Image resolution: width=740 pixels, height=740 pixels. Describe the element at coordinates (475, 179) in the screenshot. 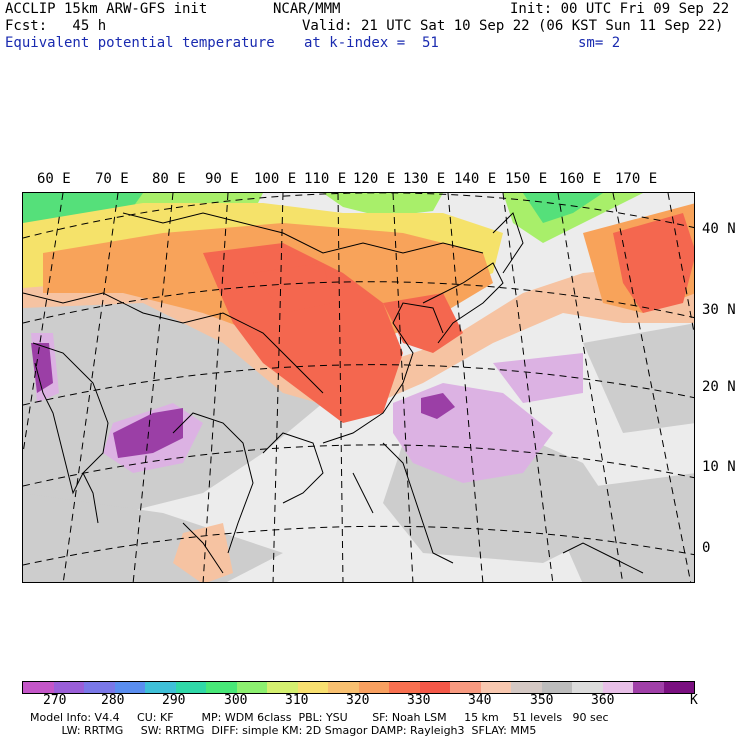

I see `lon-label: 140 E` at that location.